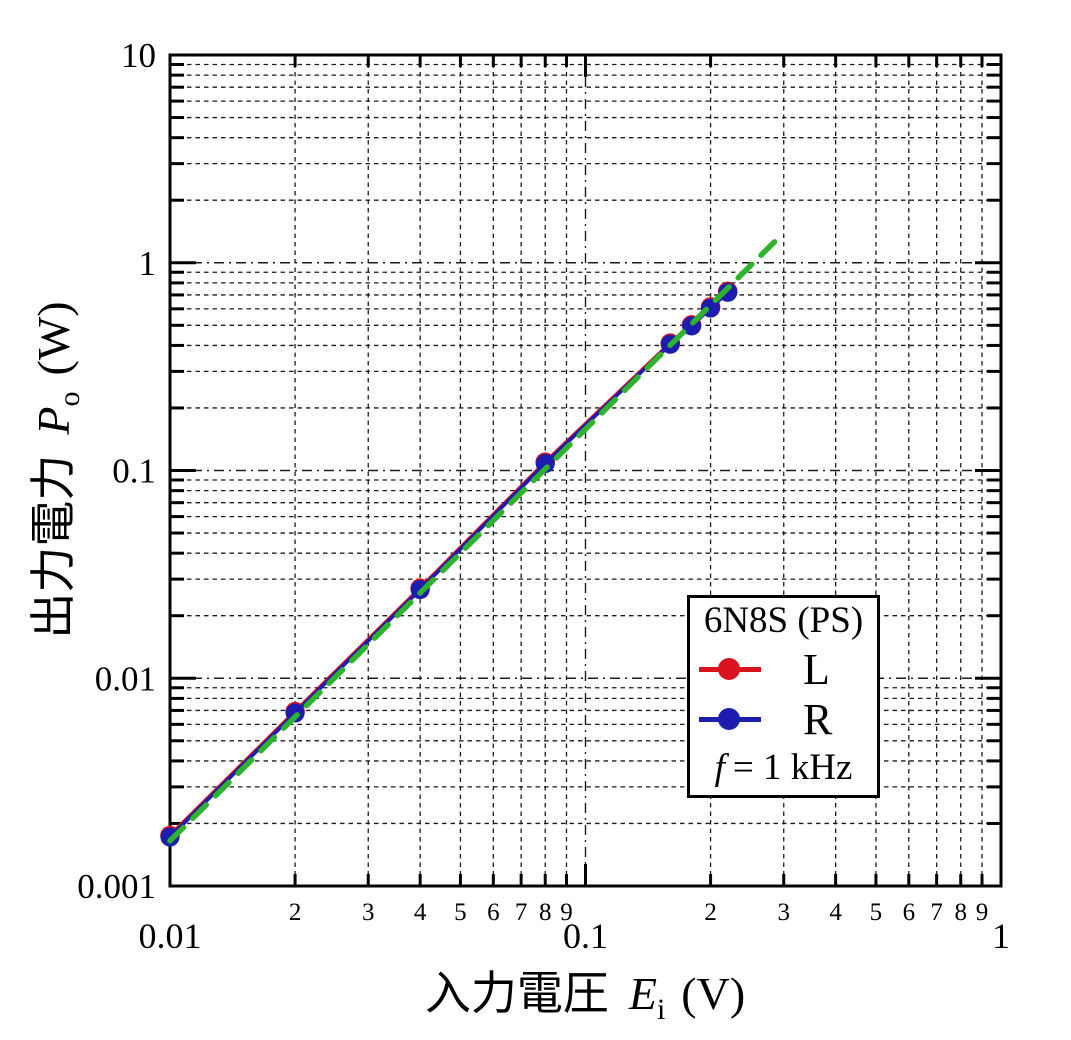 This screenshot has height=1040, width=1071. I want to click on legend-marker-L-icon, so click(730, 669).